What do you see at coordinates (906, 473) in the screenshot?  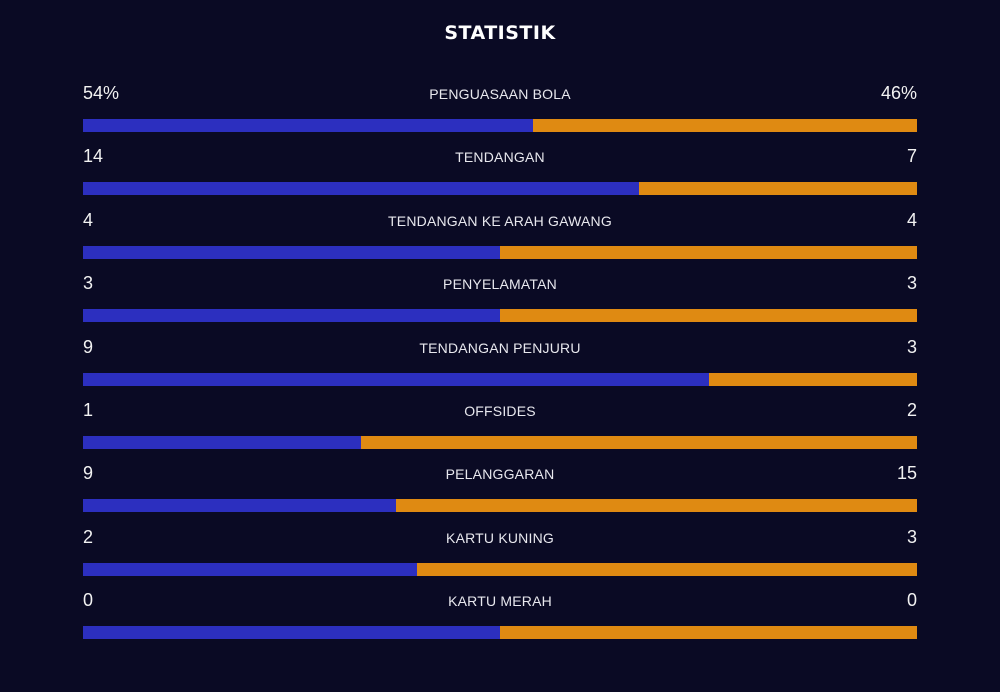 I see `away-value: 15` at bounding box center [906, 473].